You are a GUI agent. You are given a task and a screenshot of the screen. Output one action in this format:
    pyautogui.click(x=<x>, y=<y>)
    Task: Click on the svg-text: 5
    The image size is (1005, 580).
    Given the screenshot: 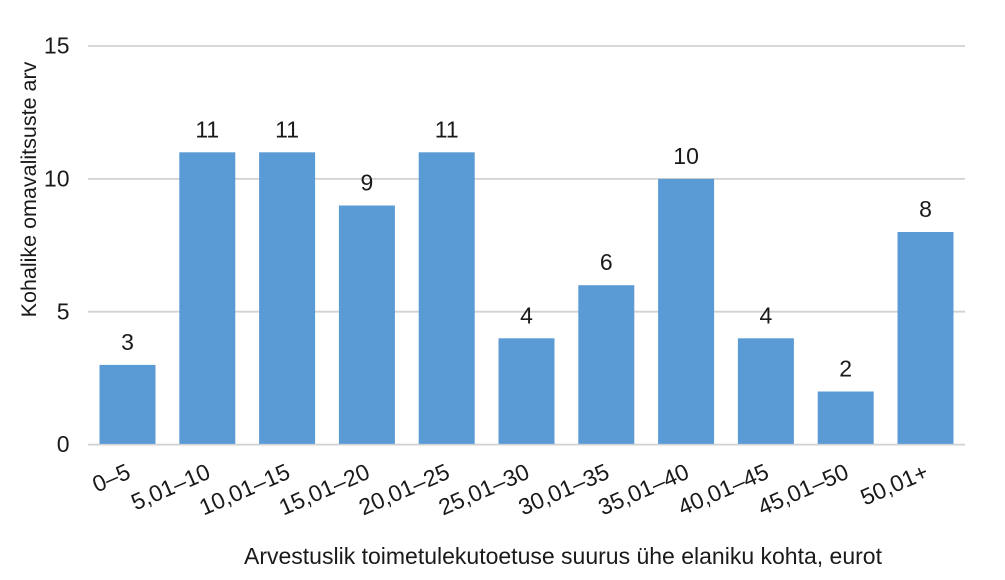 What is the action you would take?
    pyautogui.click(x=63, y=311)
    